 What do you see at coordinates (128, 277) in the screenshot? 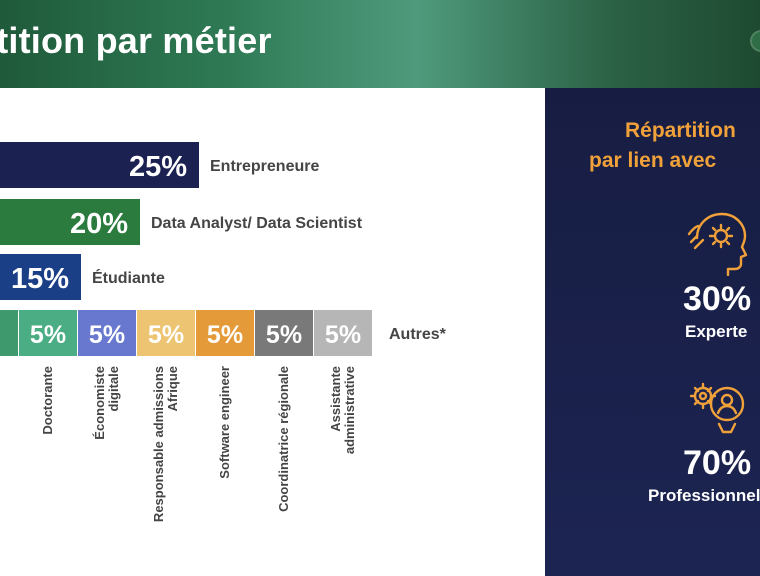
I see `bar-category-label: Étudiante` at bounding box center [128, 277].